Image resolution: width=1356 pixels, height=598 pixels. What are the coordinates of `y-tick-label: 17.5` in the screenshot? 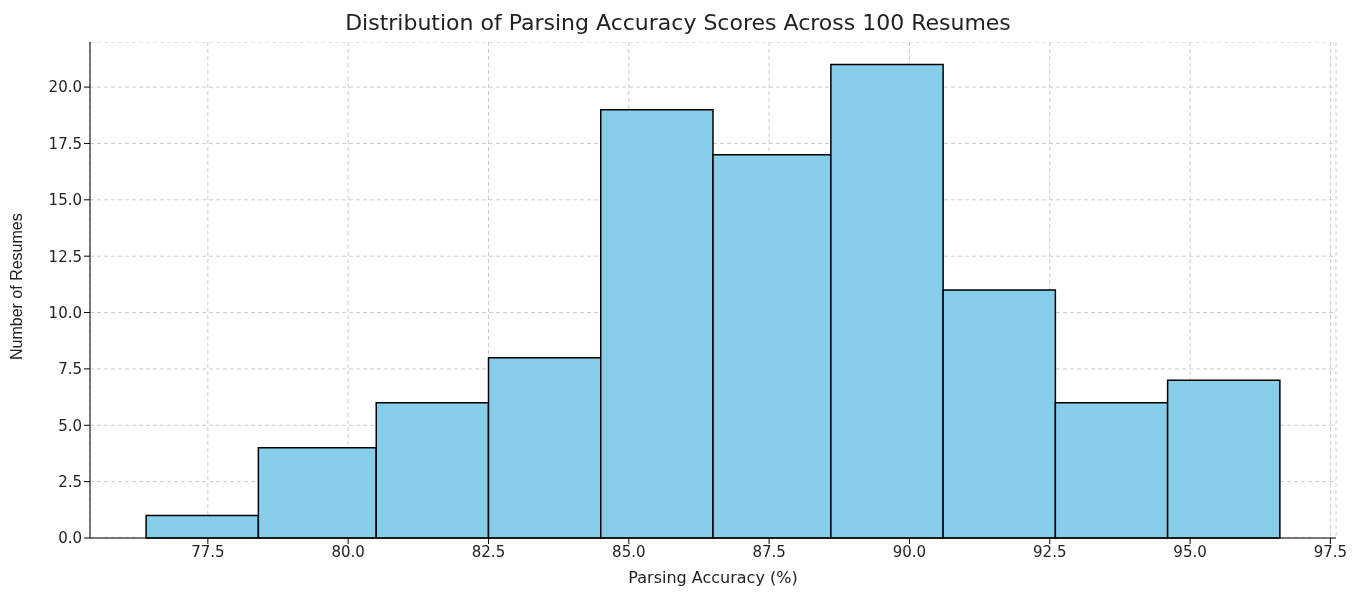 It's located at (65, 143).